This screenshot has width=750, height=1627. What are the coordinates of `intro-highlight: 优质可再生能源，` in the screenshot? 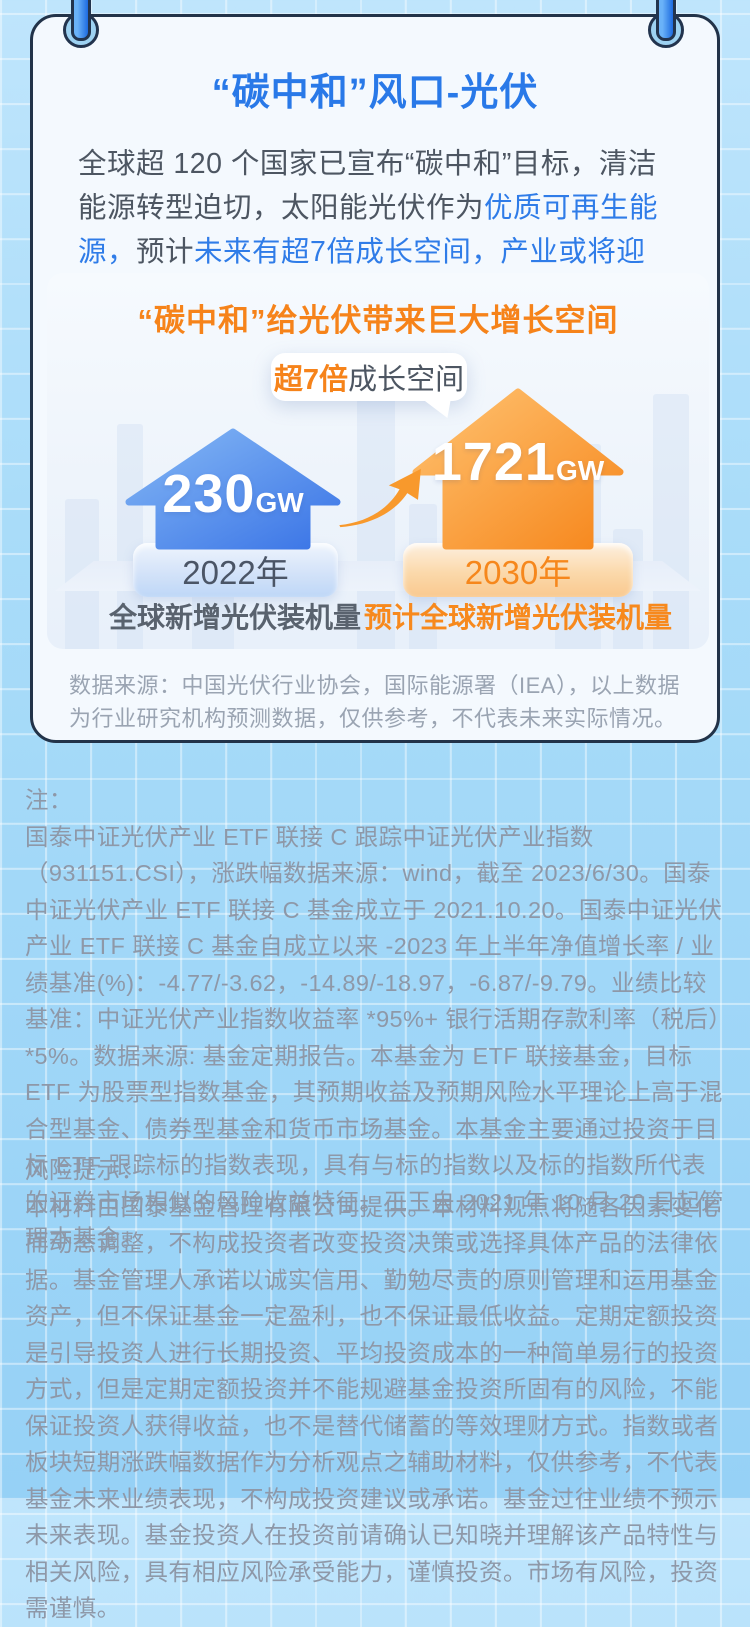 It's located at (368, 230).